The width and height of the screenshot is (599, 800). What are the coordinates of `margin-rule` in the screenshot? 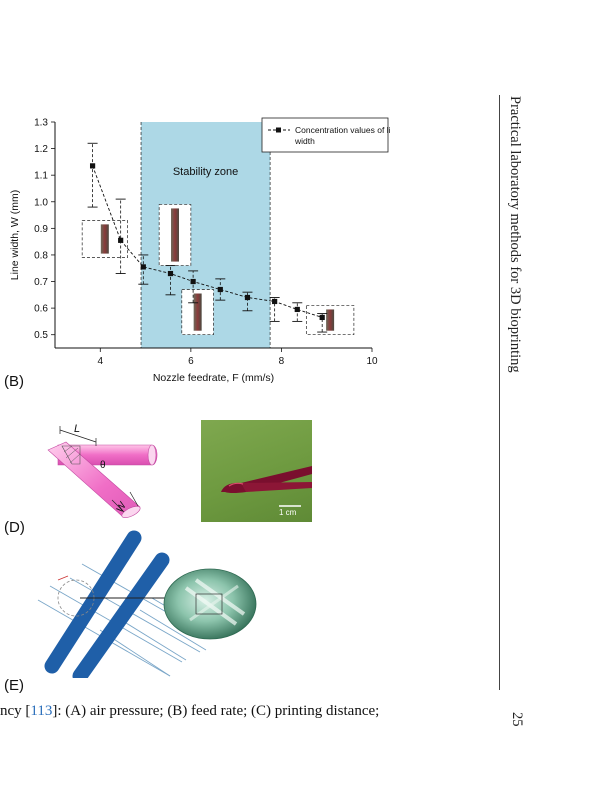 It's located at (499, 392).